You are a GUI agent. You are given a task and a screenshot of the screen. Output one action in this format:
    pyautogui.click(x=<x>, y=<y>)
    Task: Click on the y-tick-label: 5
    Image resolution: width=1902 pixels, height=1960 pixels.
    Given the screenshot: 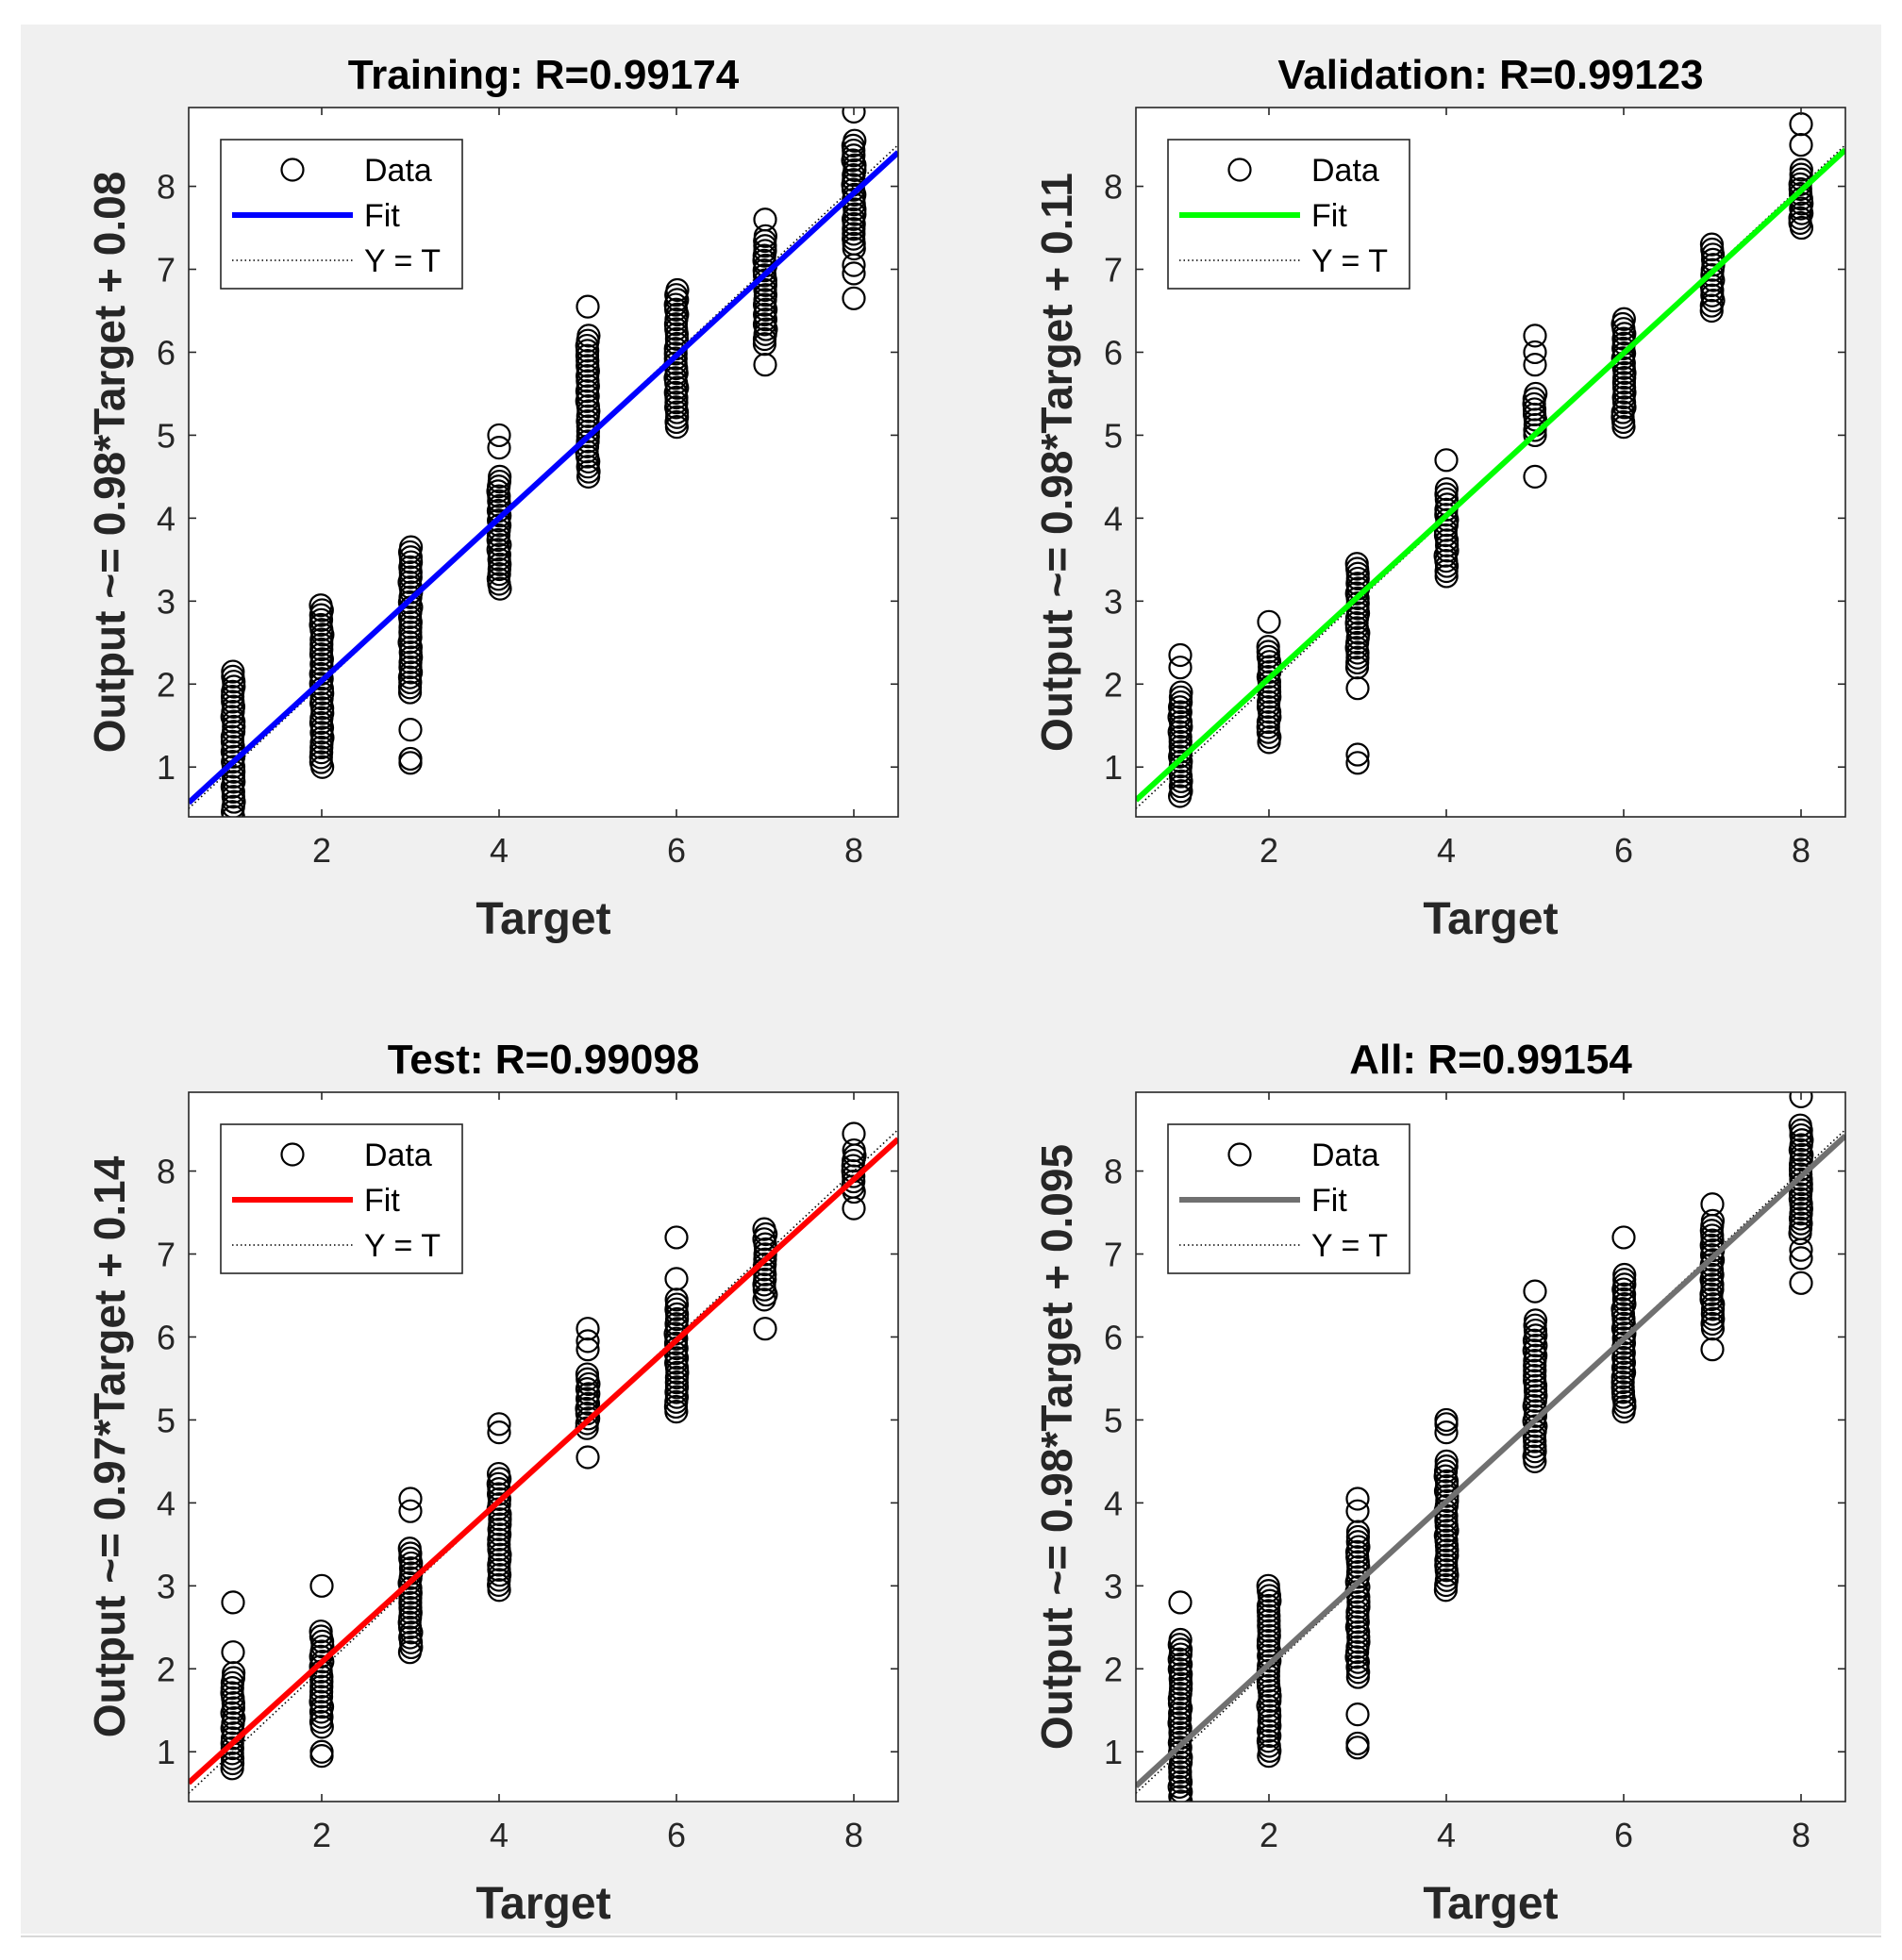 What is the action you would take?
    pyautogui.click(x=166, y=435)
    